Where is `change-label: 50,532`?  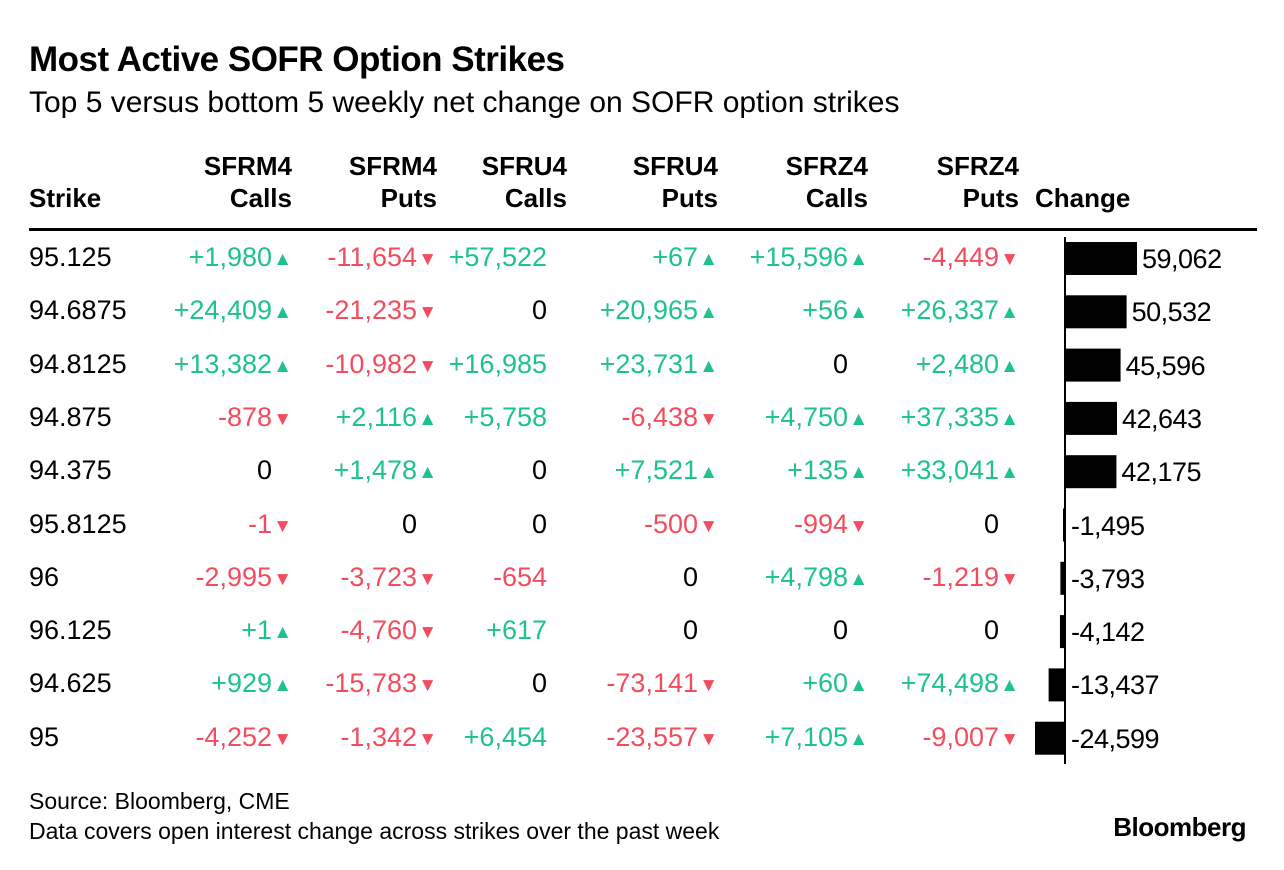 change-label: 50,532 is located at coordinates (1171, 312).